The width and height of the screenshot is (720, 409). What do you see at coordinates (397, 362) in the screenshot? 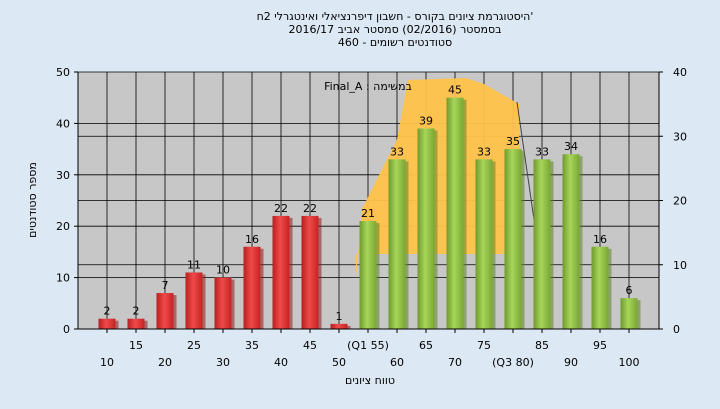
I see `x-tick-label: 60` at bounding box center [397, 362].